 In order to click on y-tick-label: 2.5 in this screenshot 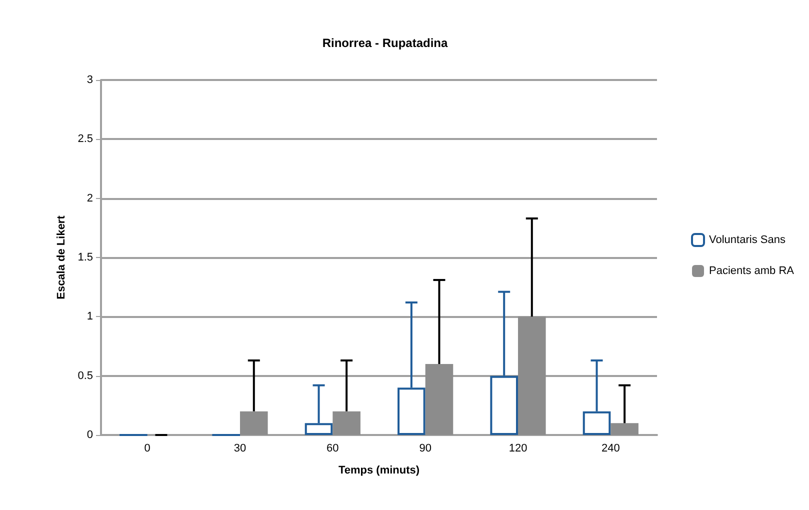, I will do `click(85, 139)`.